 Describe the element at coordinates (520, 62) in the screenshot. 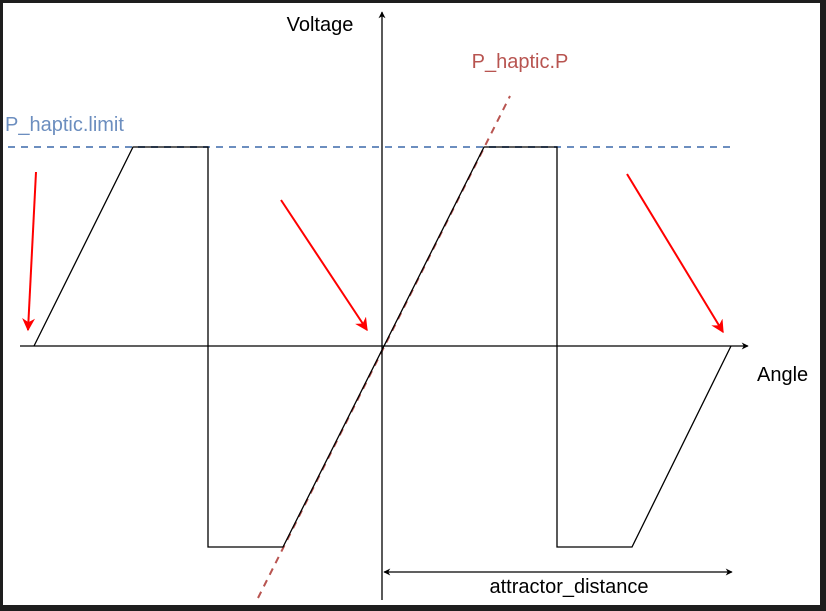

I see `slope-label: P_haptic.P` at that location.